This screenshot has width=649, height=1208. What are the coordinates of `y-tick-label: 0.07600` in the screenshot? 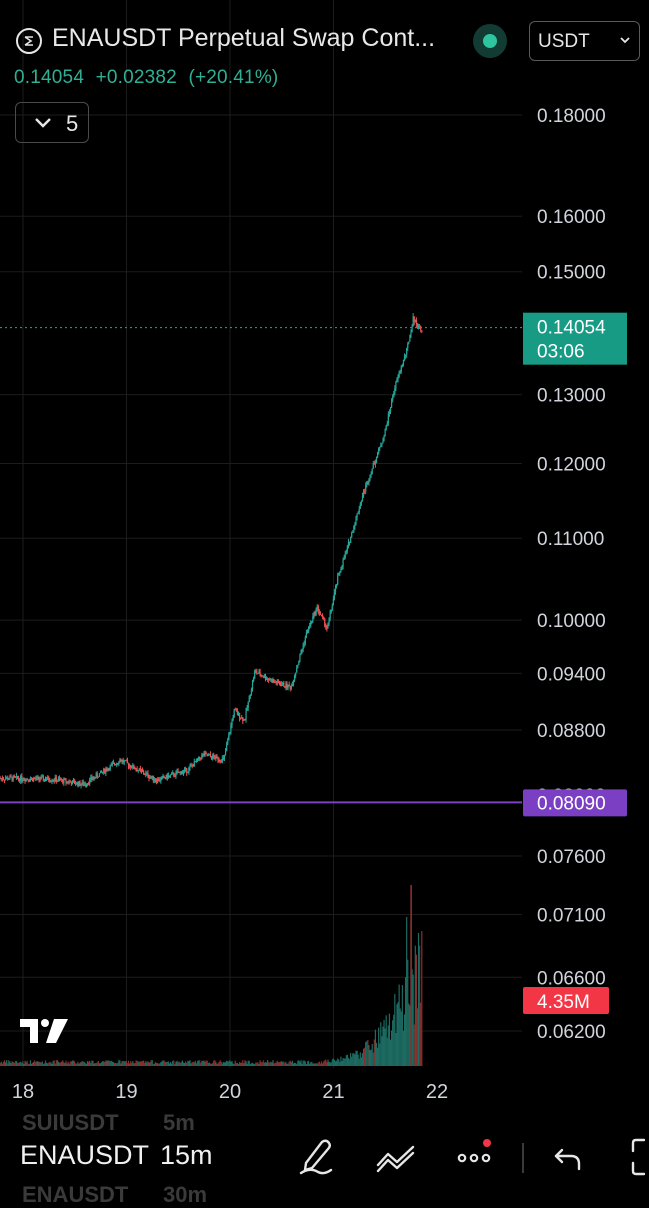 It's located at (571, 857).